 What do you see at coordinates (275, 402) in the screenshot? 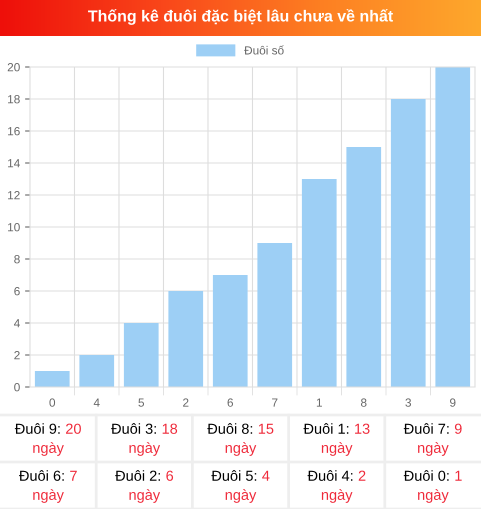
I see `x-tick-label: 7` at bounding box center [275, 402].